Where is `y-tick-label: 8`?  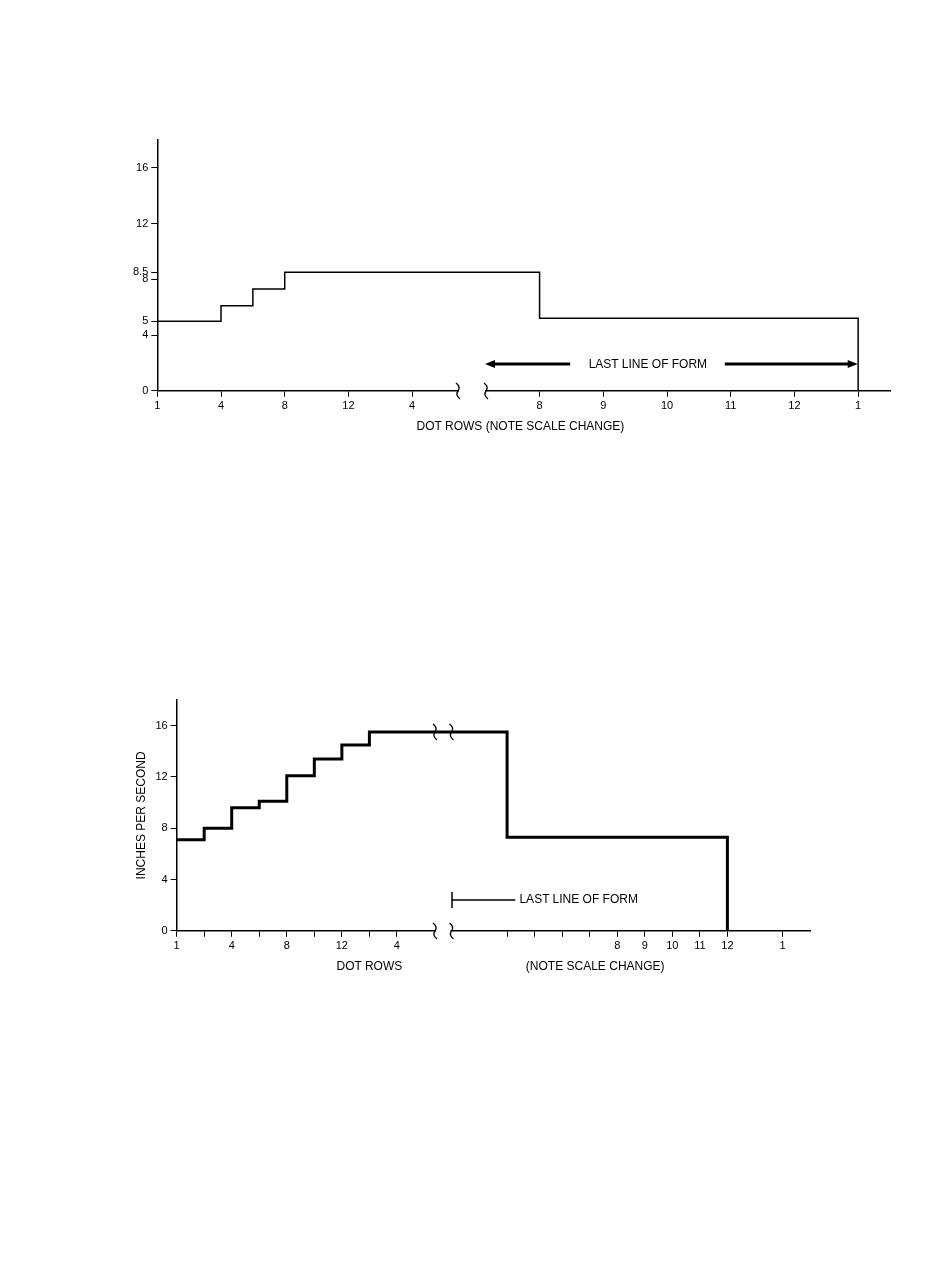
y-tick-label: 8 is located at coordinates (164, 827).